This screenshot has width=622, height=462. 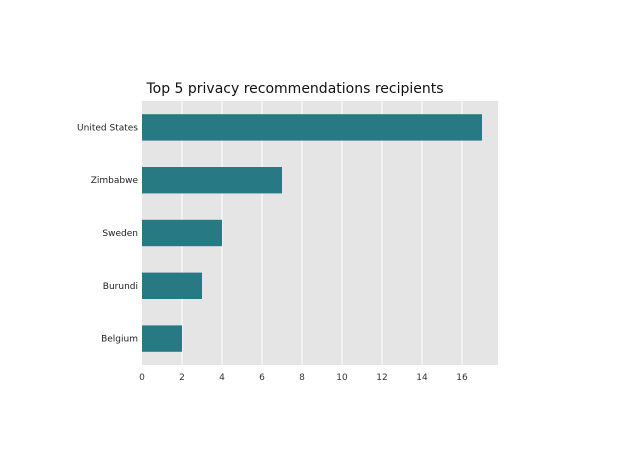 What do you see at coordinates (120, 234) in the screenshot?
I see `category-label: Sweden` at bounding box center [120, 234].